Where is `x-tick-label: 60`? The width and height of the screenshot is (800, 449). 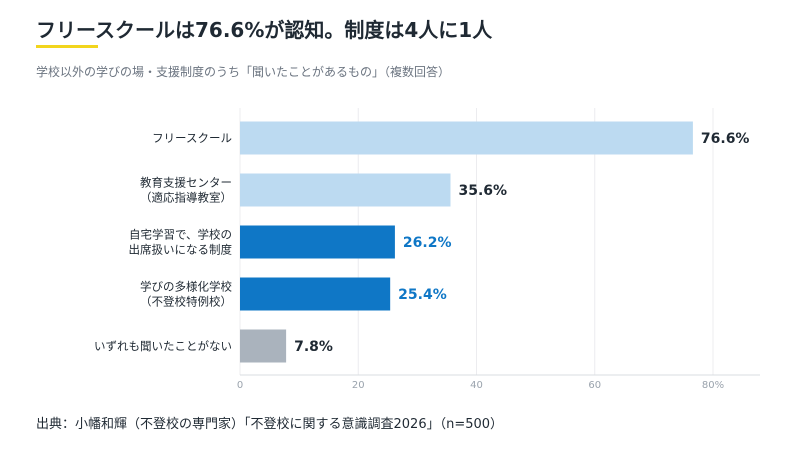 x-tick-label: 60 is located at coordinates (594, 385).